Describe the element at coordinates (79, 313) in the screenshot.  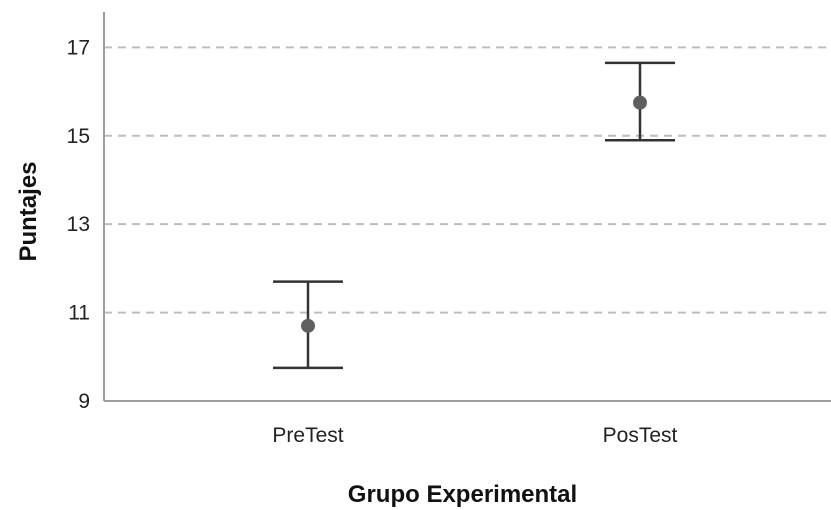
I see `y-tick-label: 11` at that location.